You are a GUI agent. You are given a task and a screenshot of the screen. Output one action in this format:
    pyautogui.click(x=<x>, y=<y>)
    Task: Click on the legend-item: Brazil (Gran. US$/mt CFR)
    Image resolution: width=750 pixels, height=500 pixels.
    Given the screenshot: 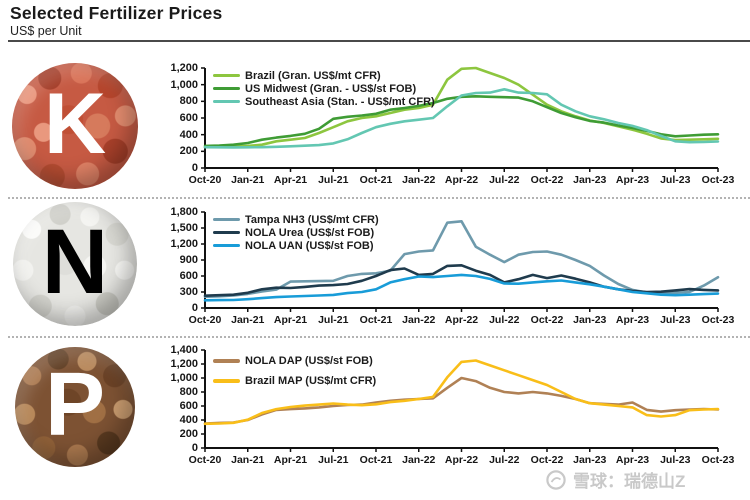 What is the action you would take?
    pyautogui.click(x=324, y=75)
    